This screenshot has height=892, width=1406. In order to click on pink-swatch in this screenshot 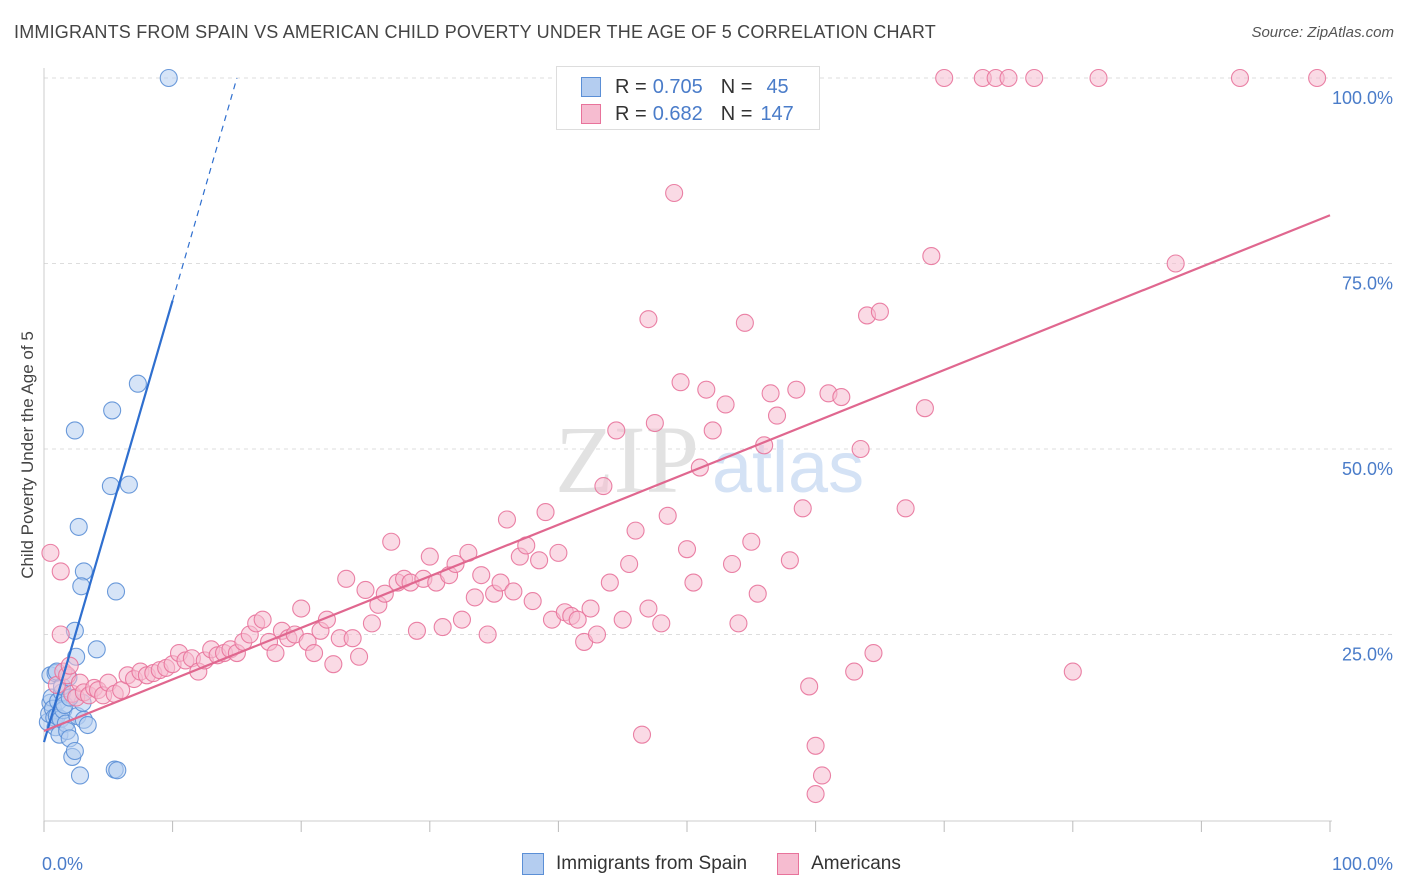, I will do `click(591, 114)`.